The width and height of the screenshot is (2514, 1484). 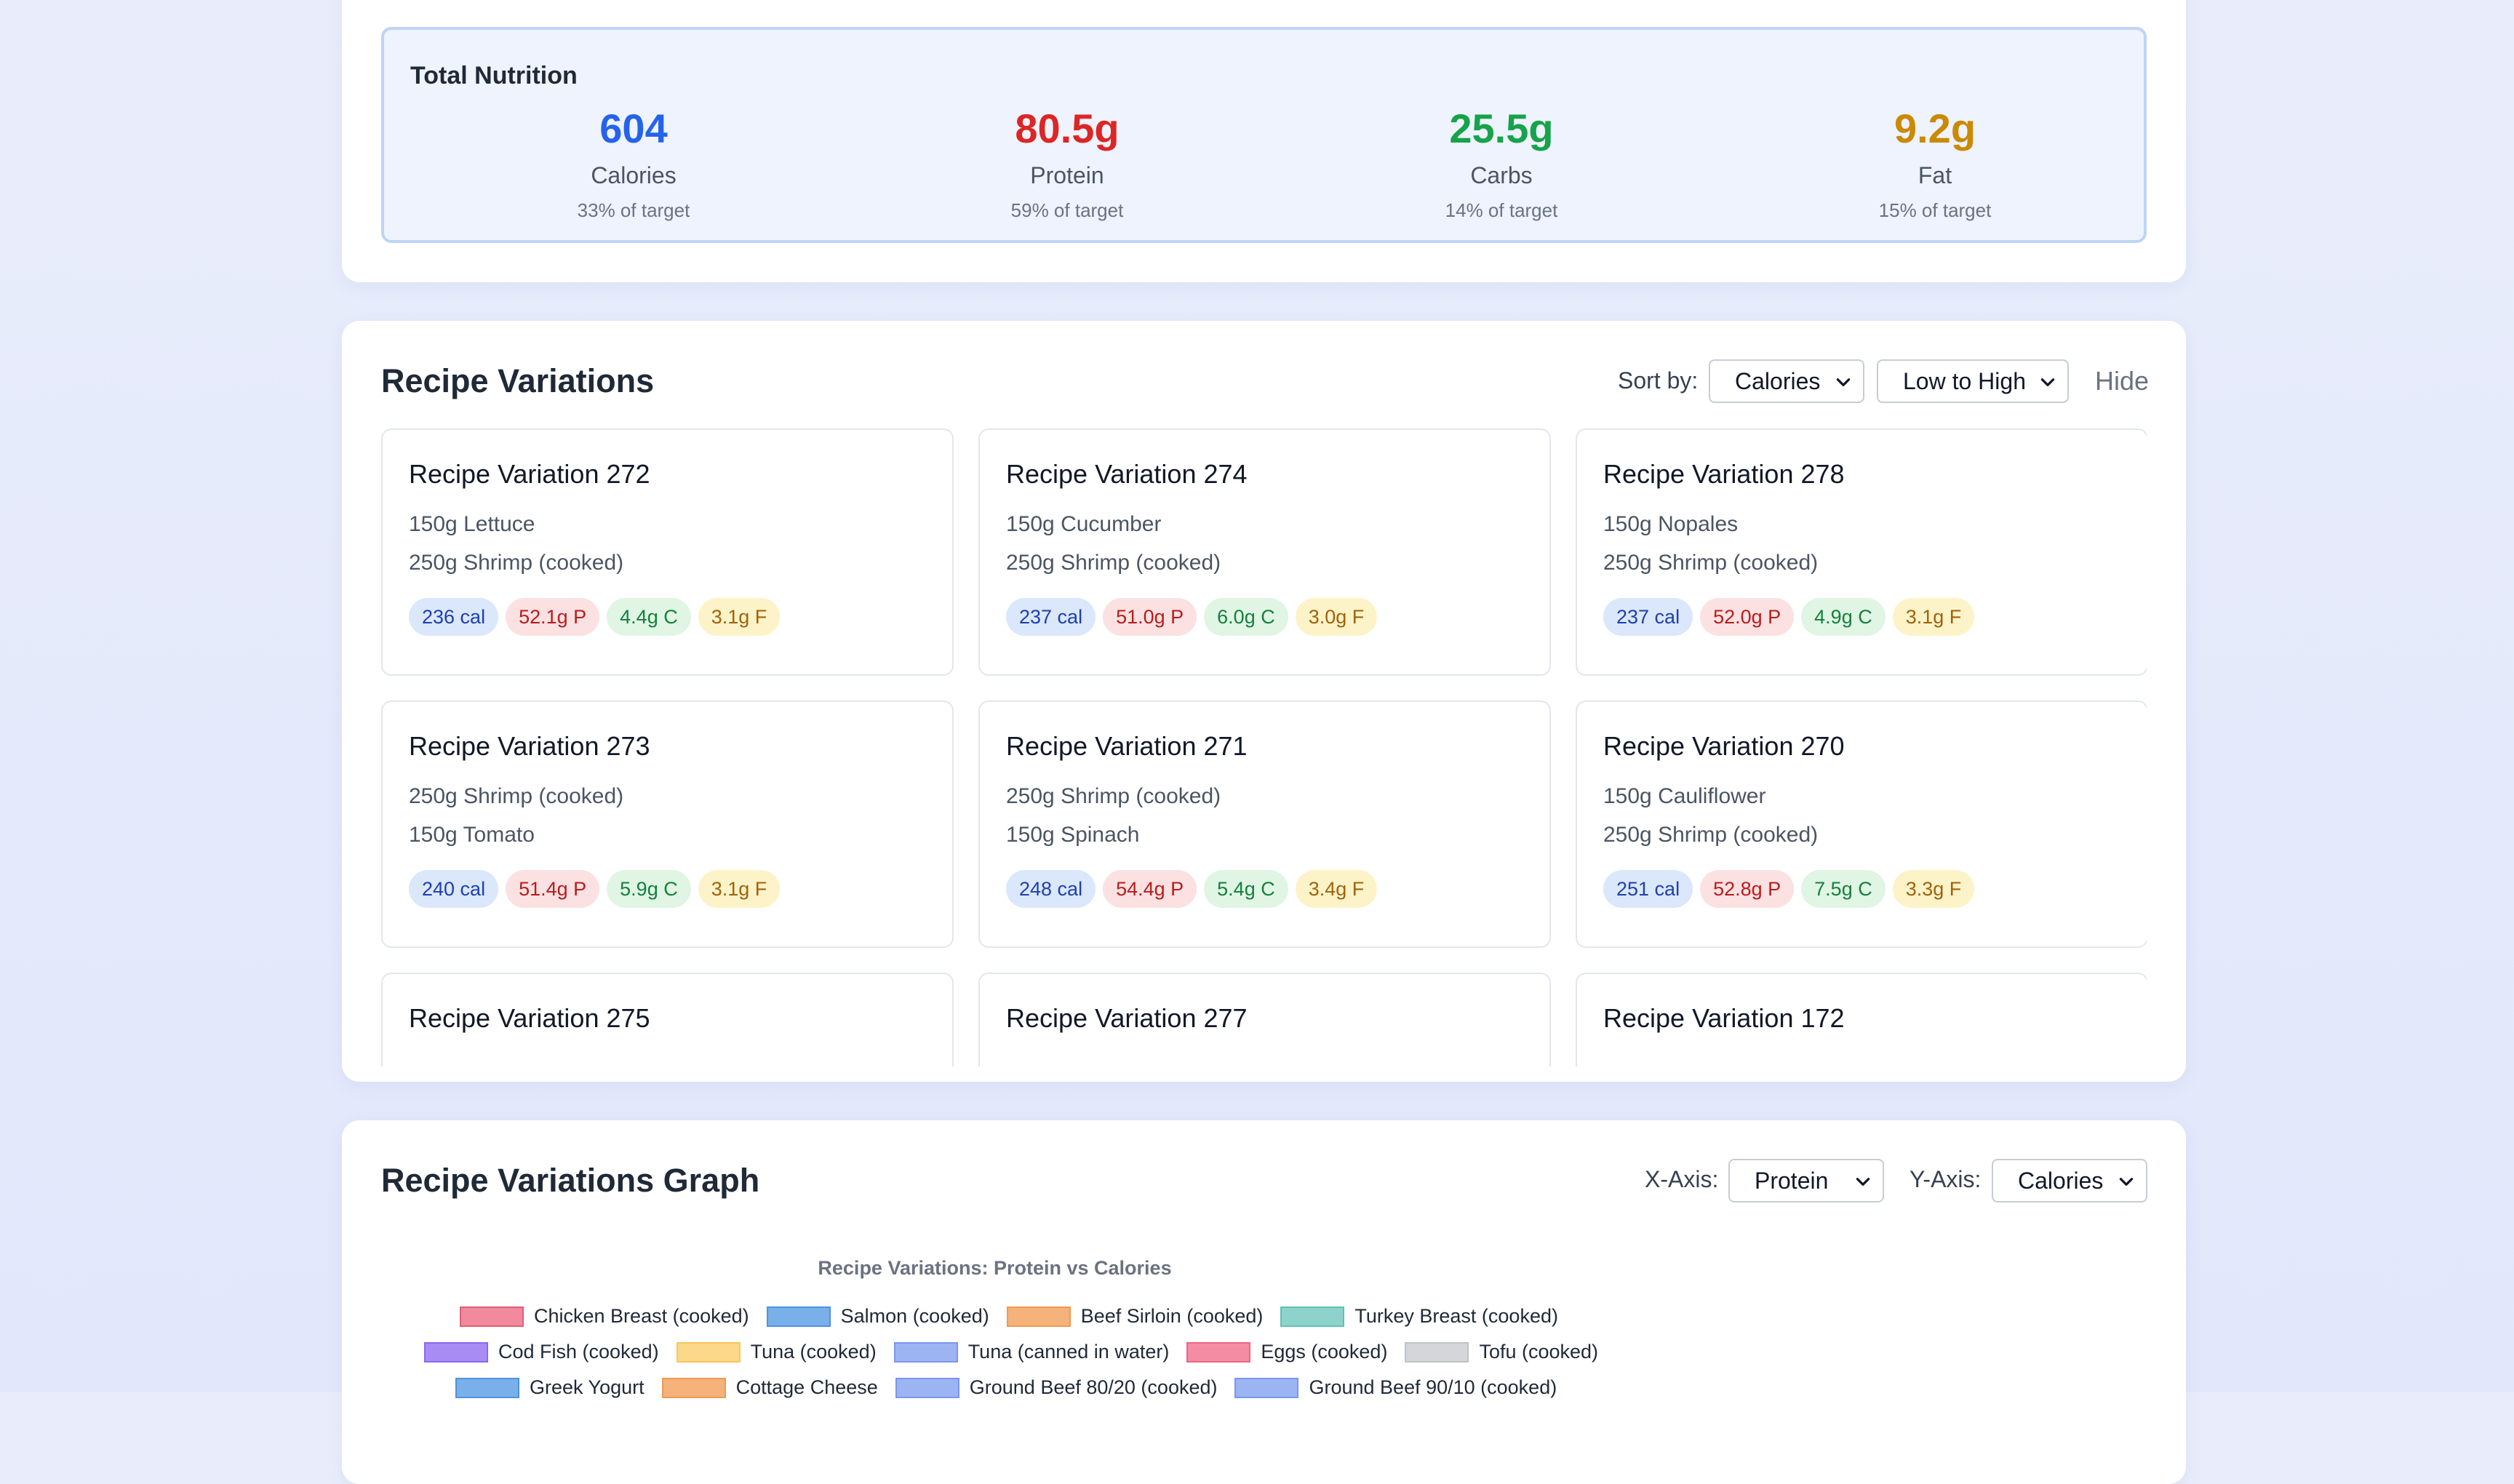 I want to click on recipe-card: Recipe Variation 275, so click(x=667, y=1019).